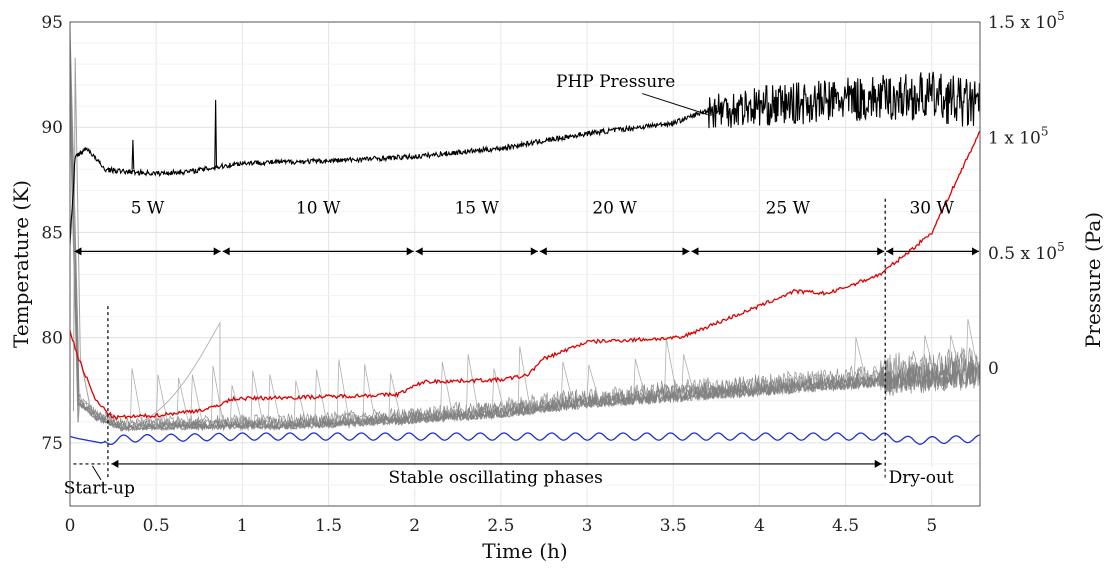 This screenshot has height=574, width=1114. Describe the element at coordinates (70, 526) in the screenshot. I see `x-tick-label: 0` at that location.